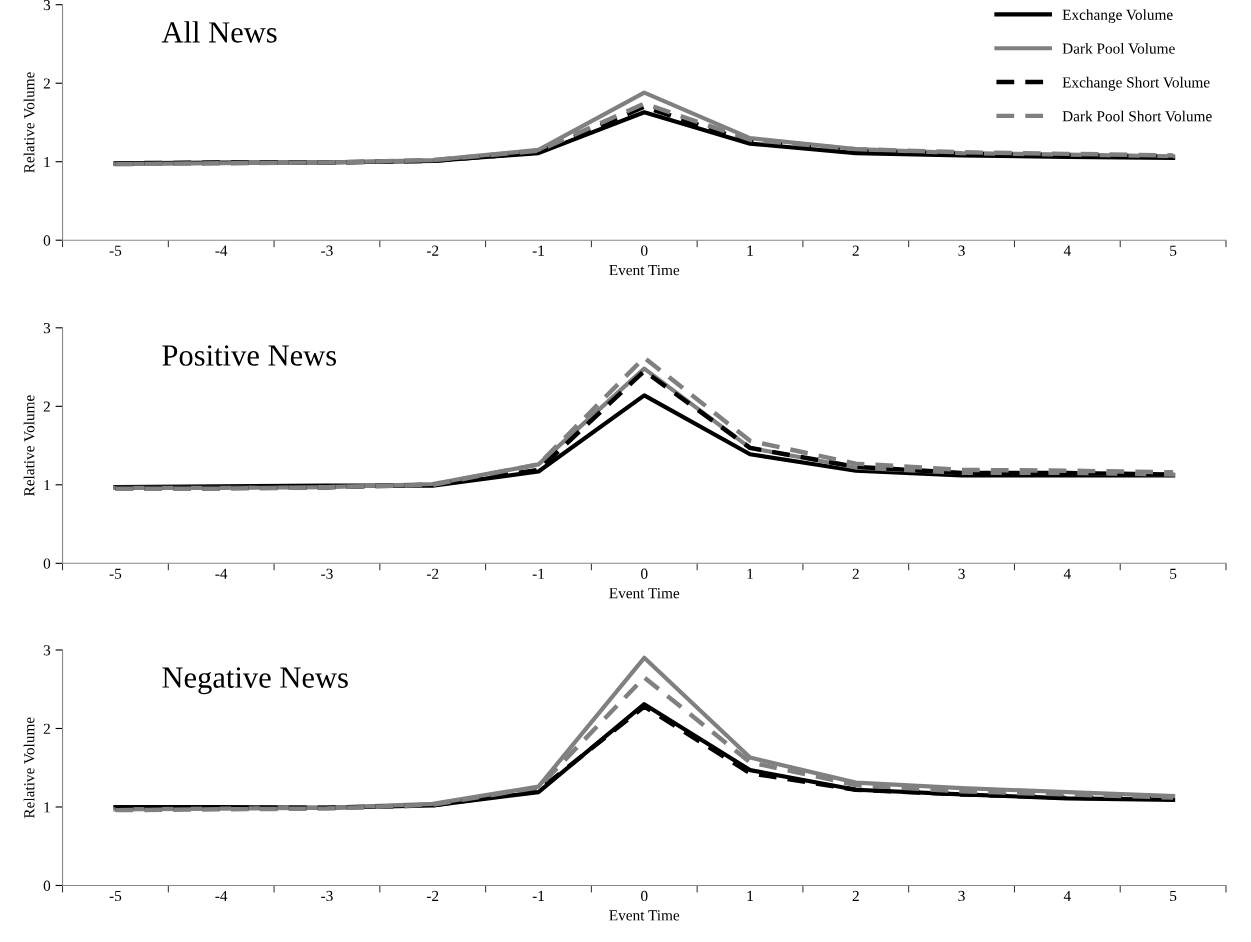 This screenshot has height=942, width=1251. I want to click on legend-label: Dark Pool Short Volume, so click(1137, 116).